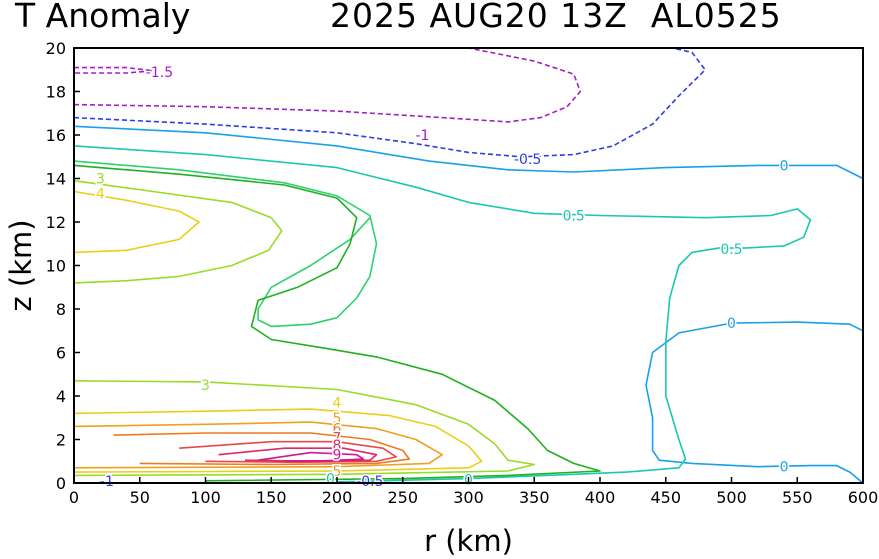  Describe the element at coordinates (21, 265) in the screenshot. I see `y-axis-label: z (km)` at that location.